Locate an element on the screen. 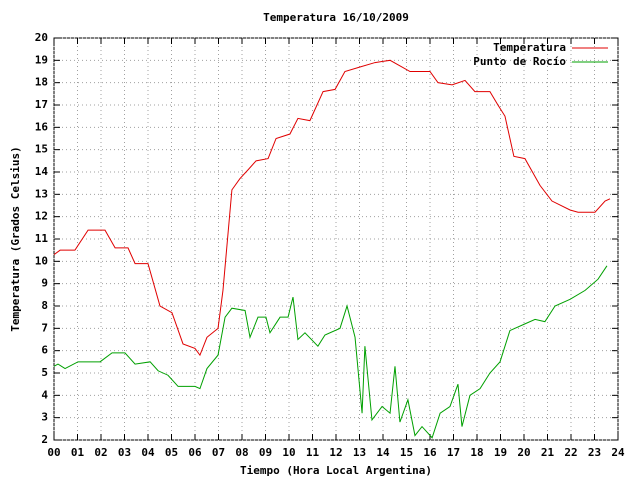  y-tick-label: 12 is located at coordinates (41, 216).